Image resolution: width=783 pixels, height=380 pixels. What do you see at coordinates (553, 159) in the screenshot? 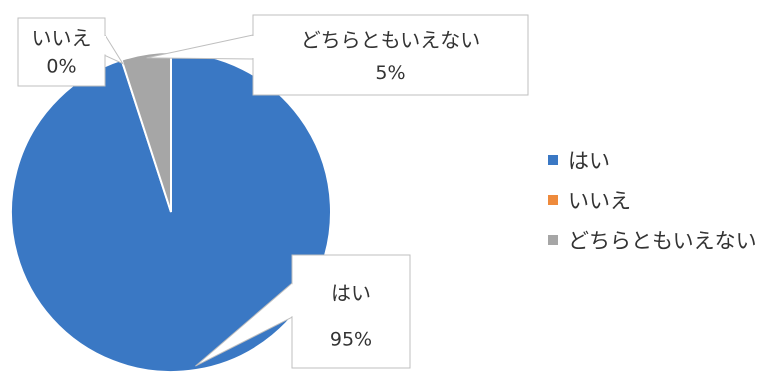
I see `legend-swatch-yes` at bounding box center [553, 159].